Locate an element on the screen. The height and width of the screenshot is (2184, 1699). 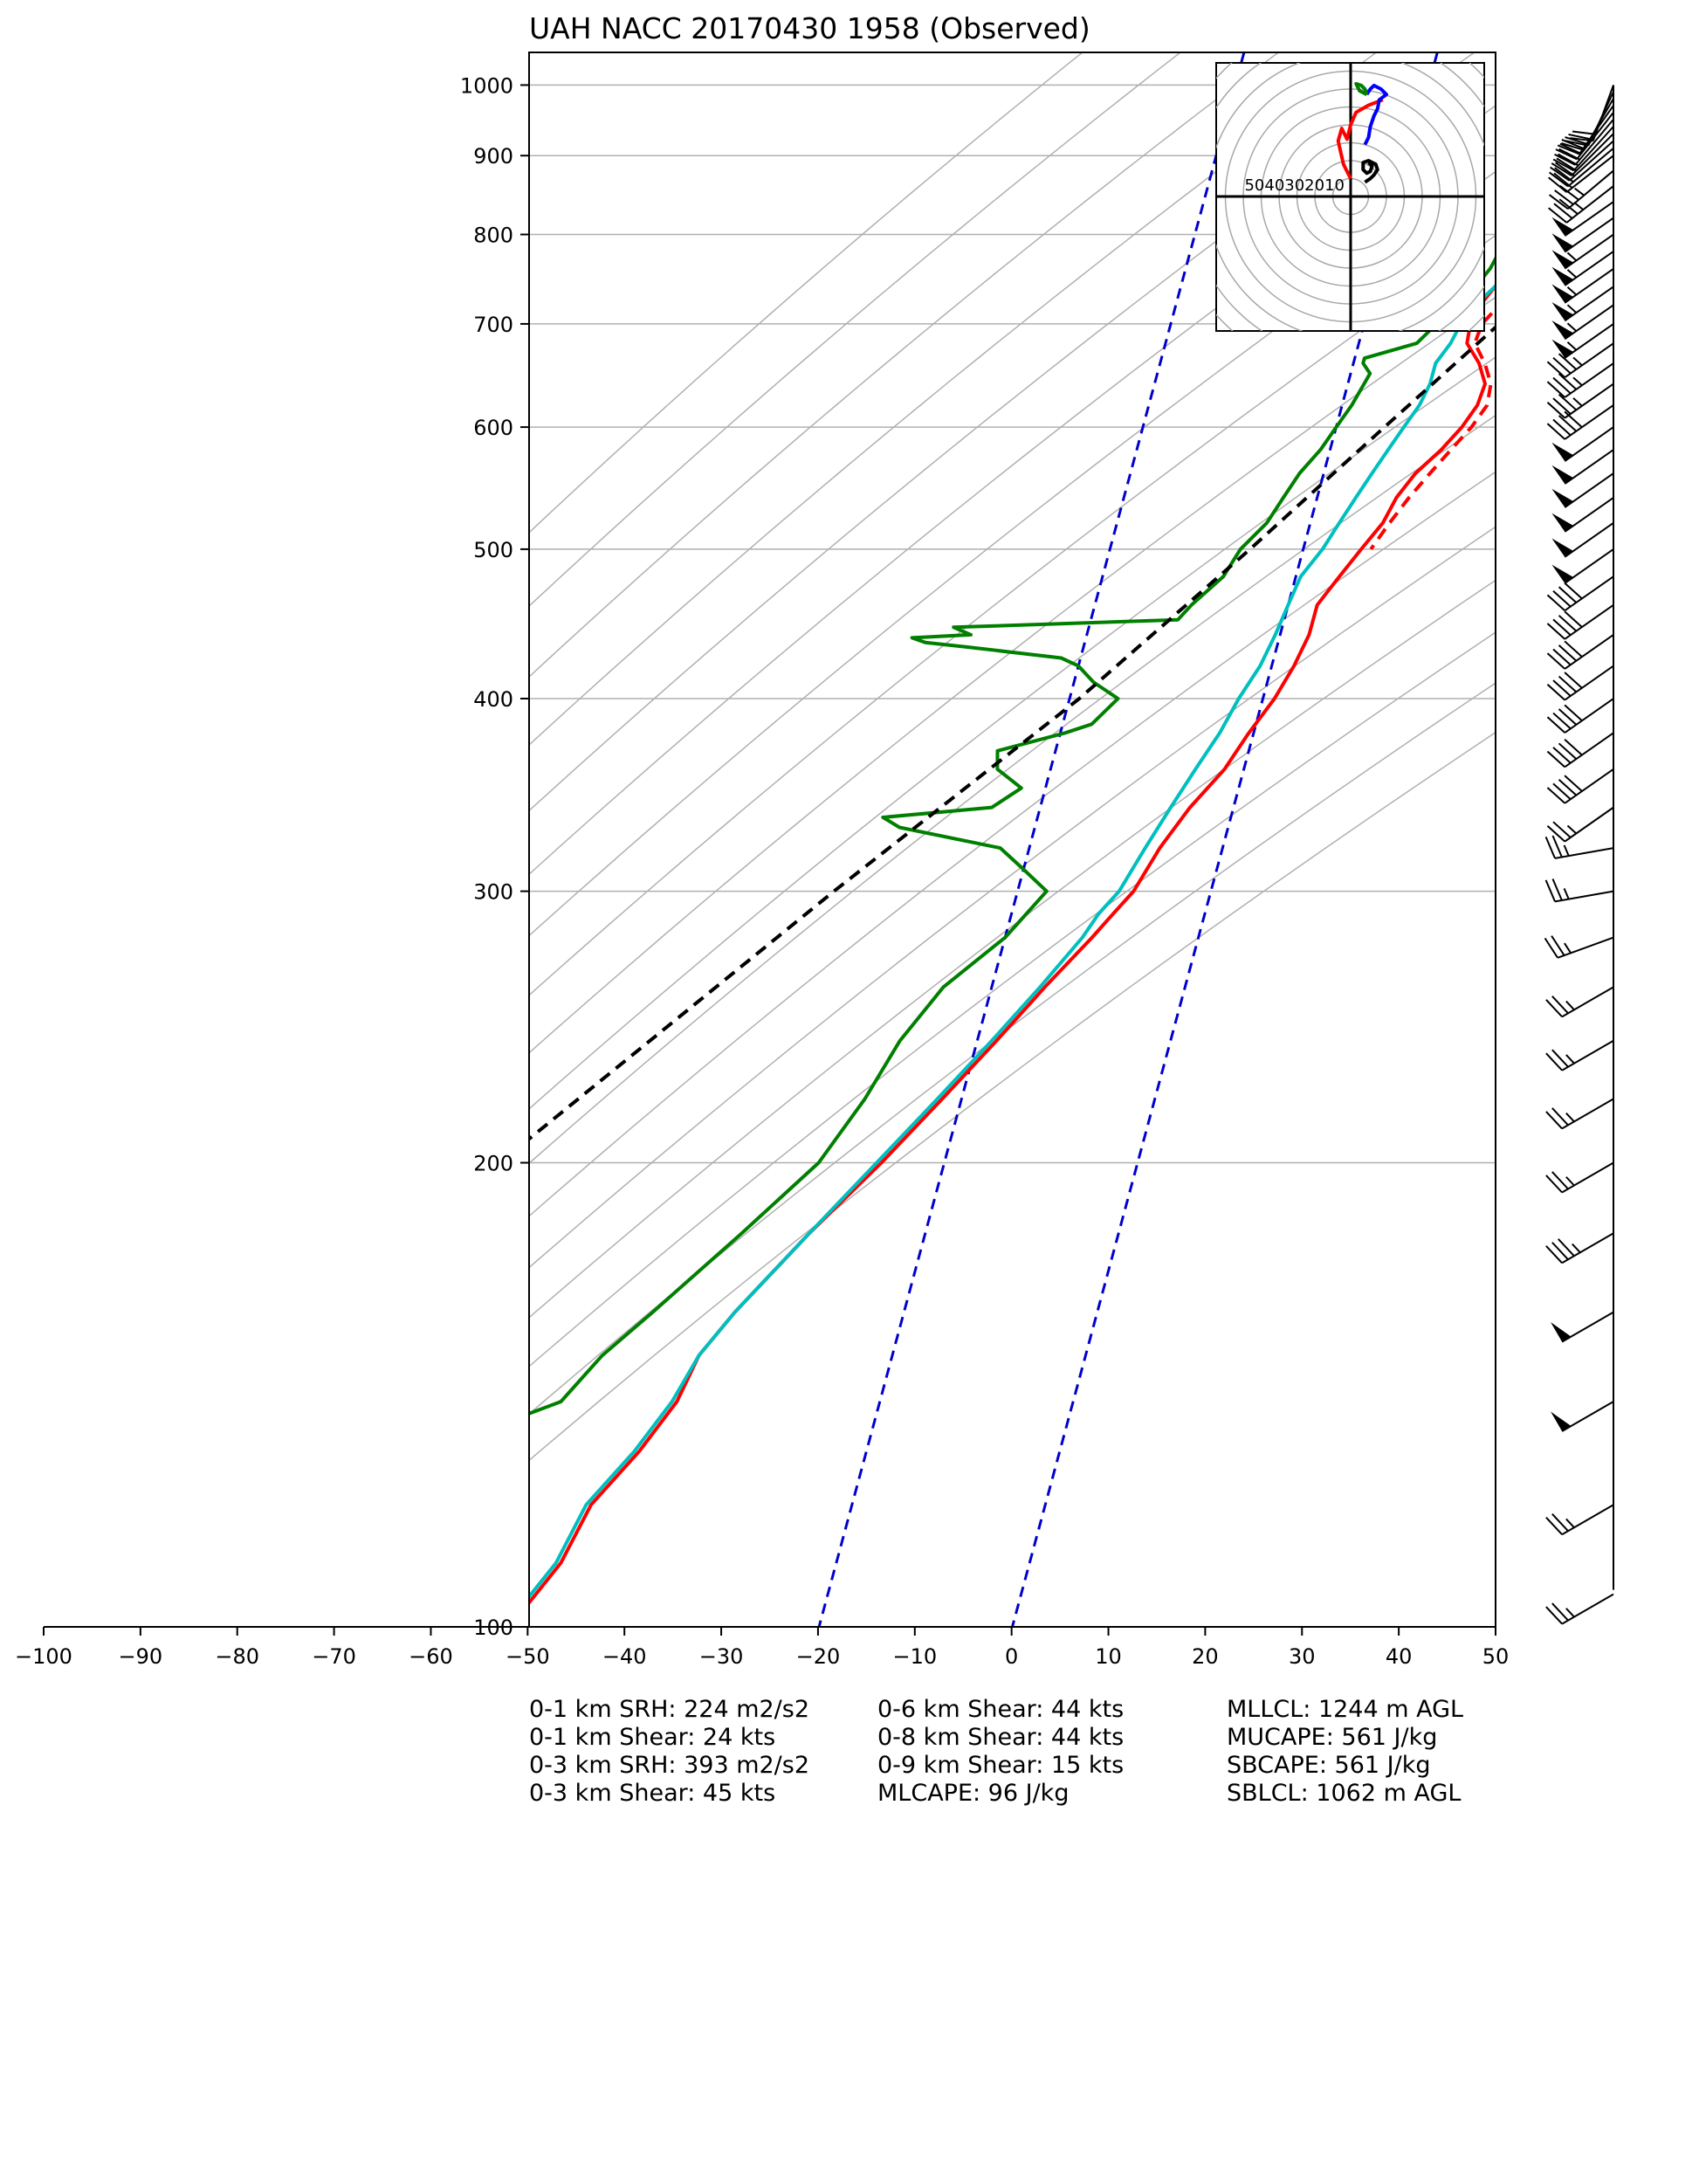
temperature-tick-label: −40 is located at coordinates (624, 1656).